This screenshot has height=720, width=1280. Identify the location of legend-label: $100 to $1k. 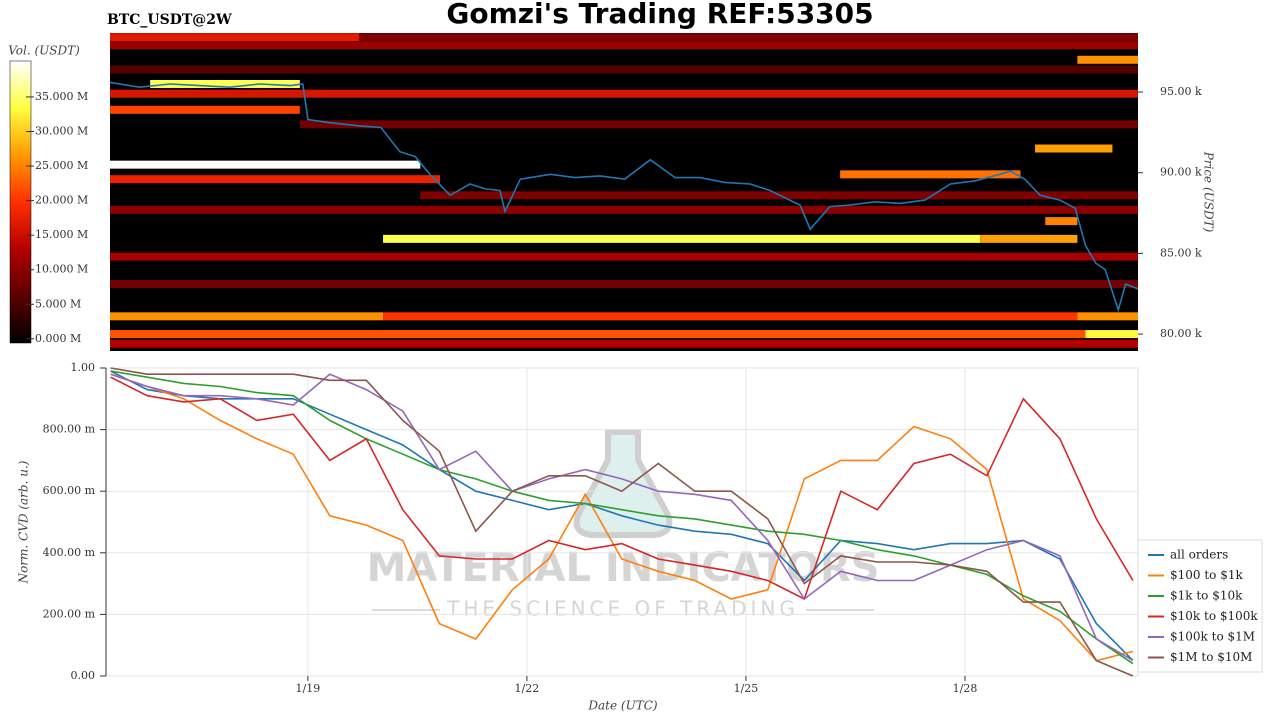
(1206, 575).